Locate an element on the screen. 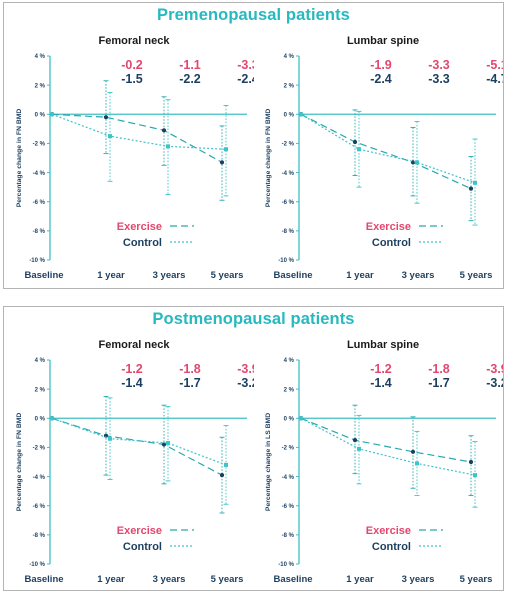 The width and height of the screenshot is (508, 594). diff-label-exercise: -3.9 is located at coordinates (245, 369).